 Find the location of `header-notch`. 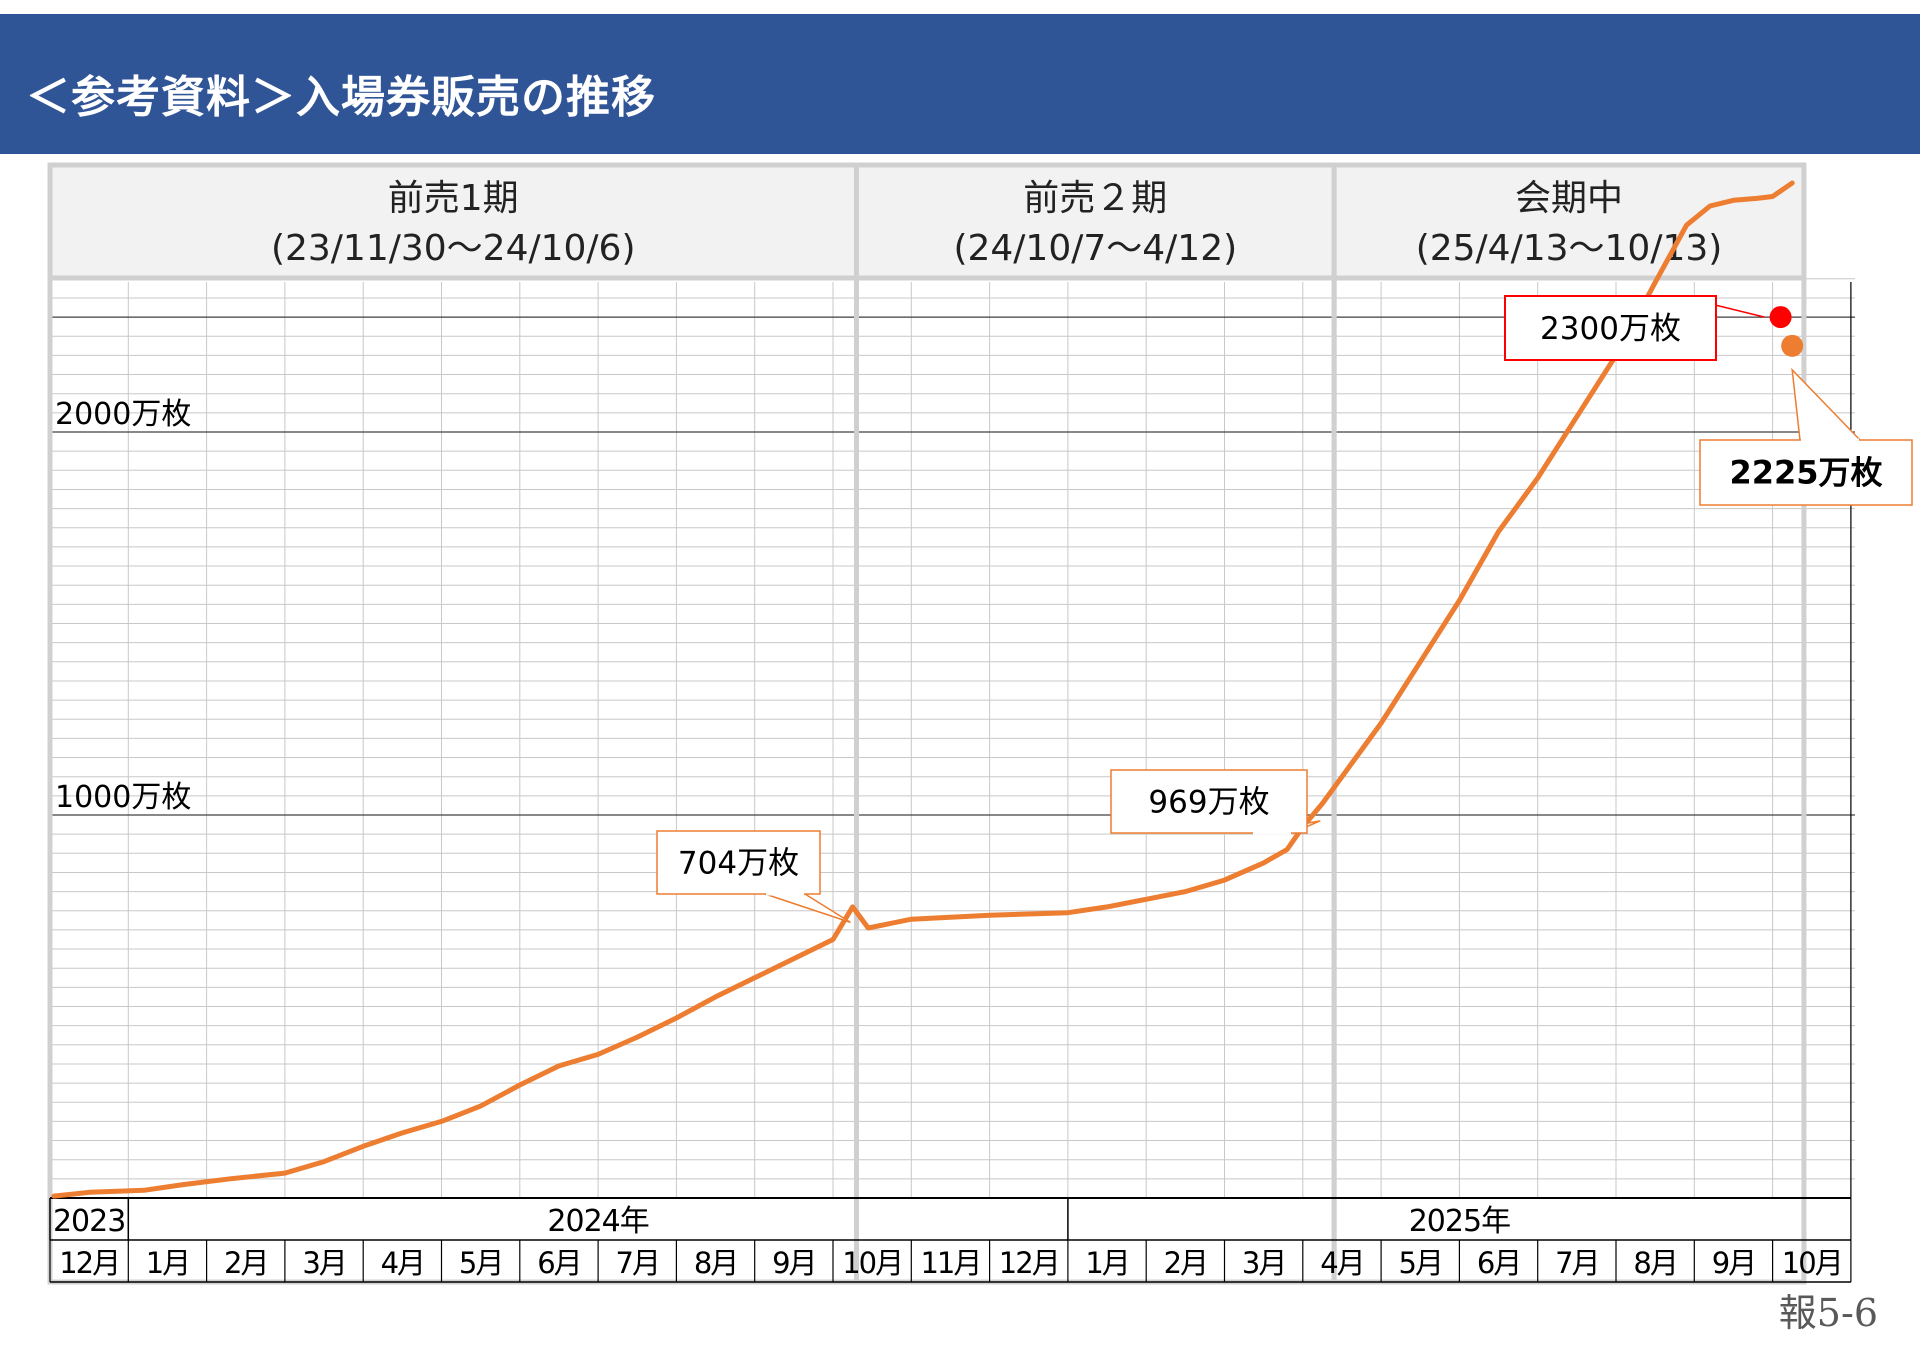

header-notch is located at coordinates (1627, 7).